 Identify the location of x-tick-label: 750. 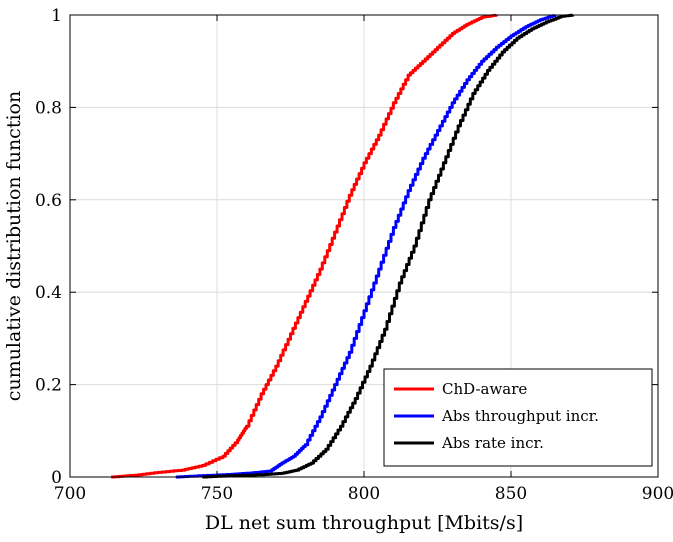
(217, 494).